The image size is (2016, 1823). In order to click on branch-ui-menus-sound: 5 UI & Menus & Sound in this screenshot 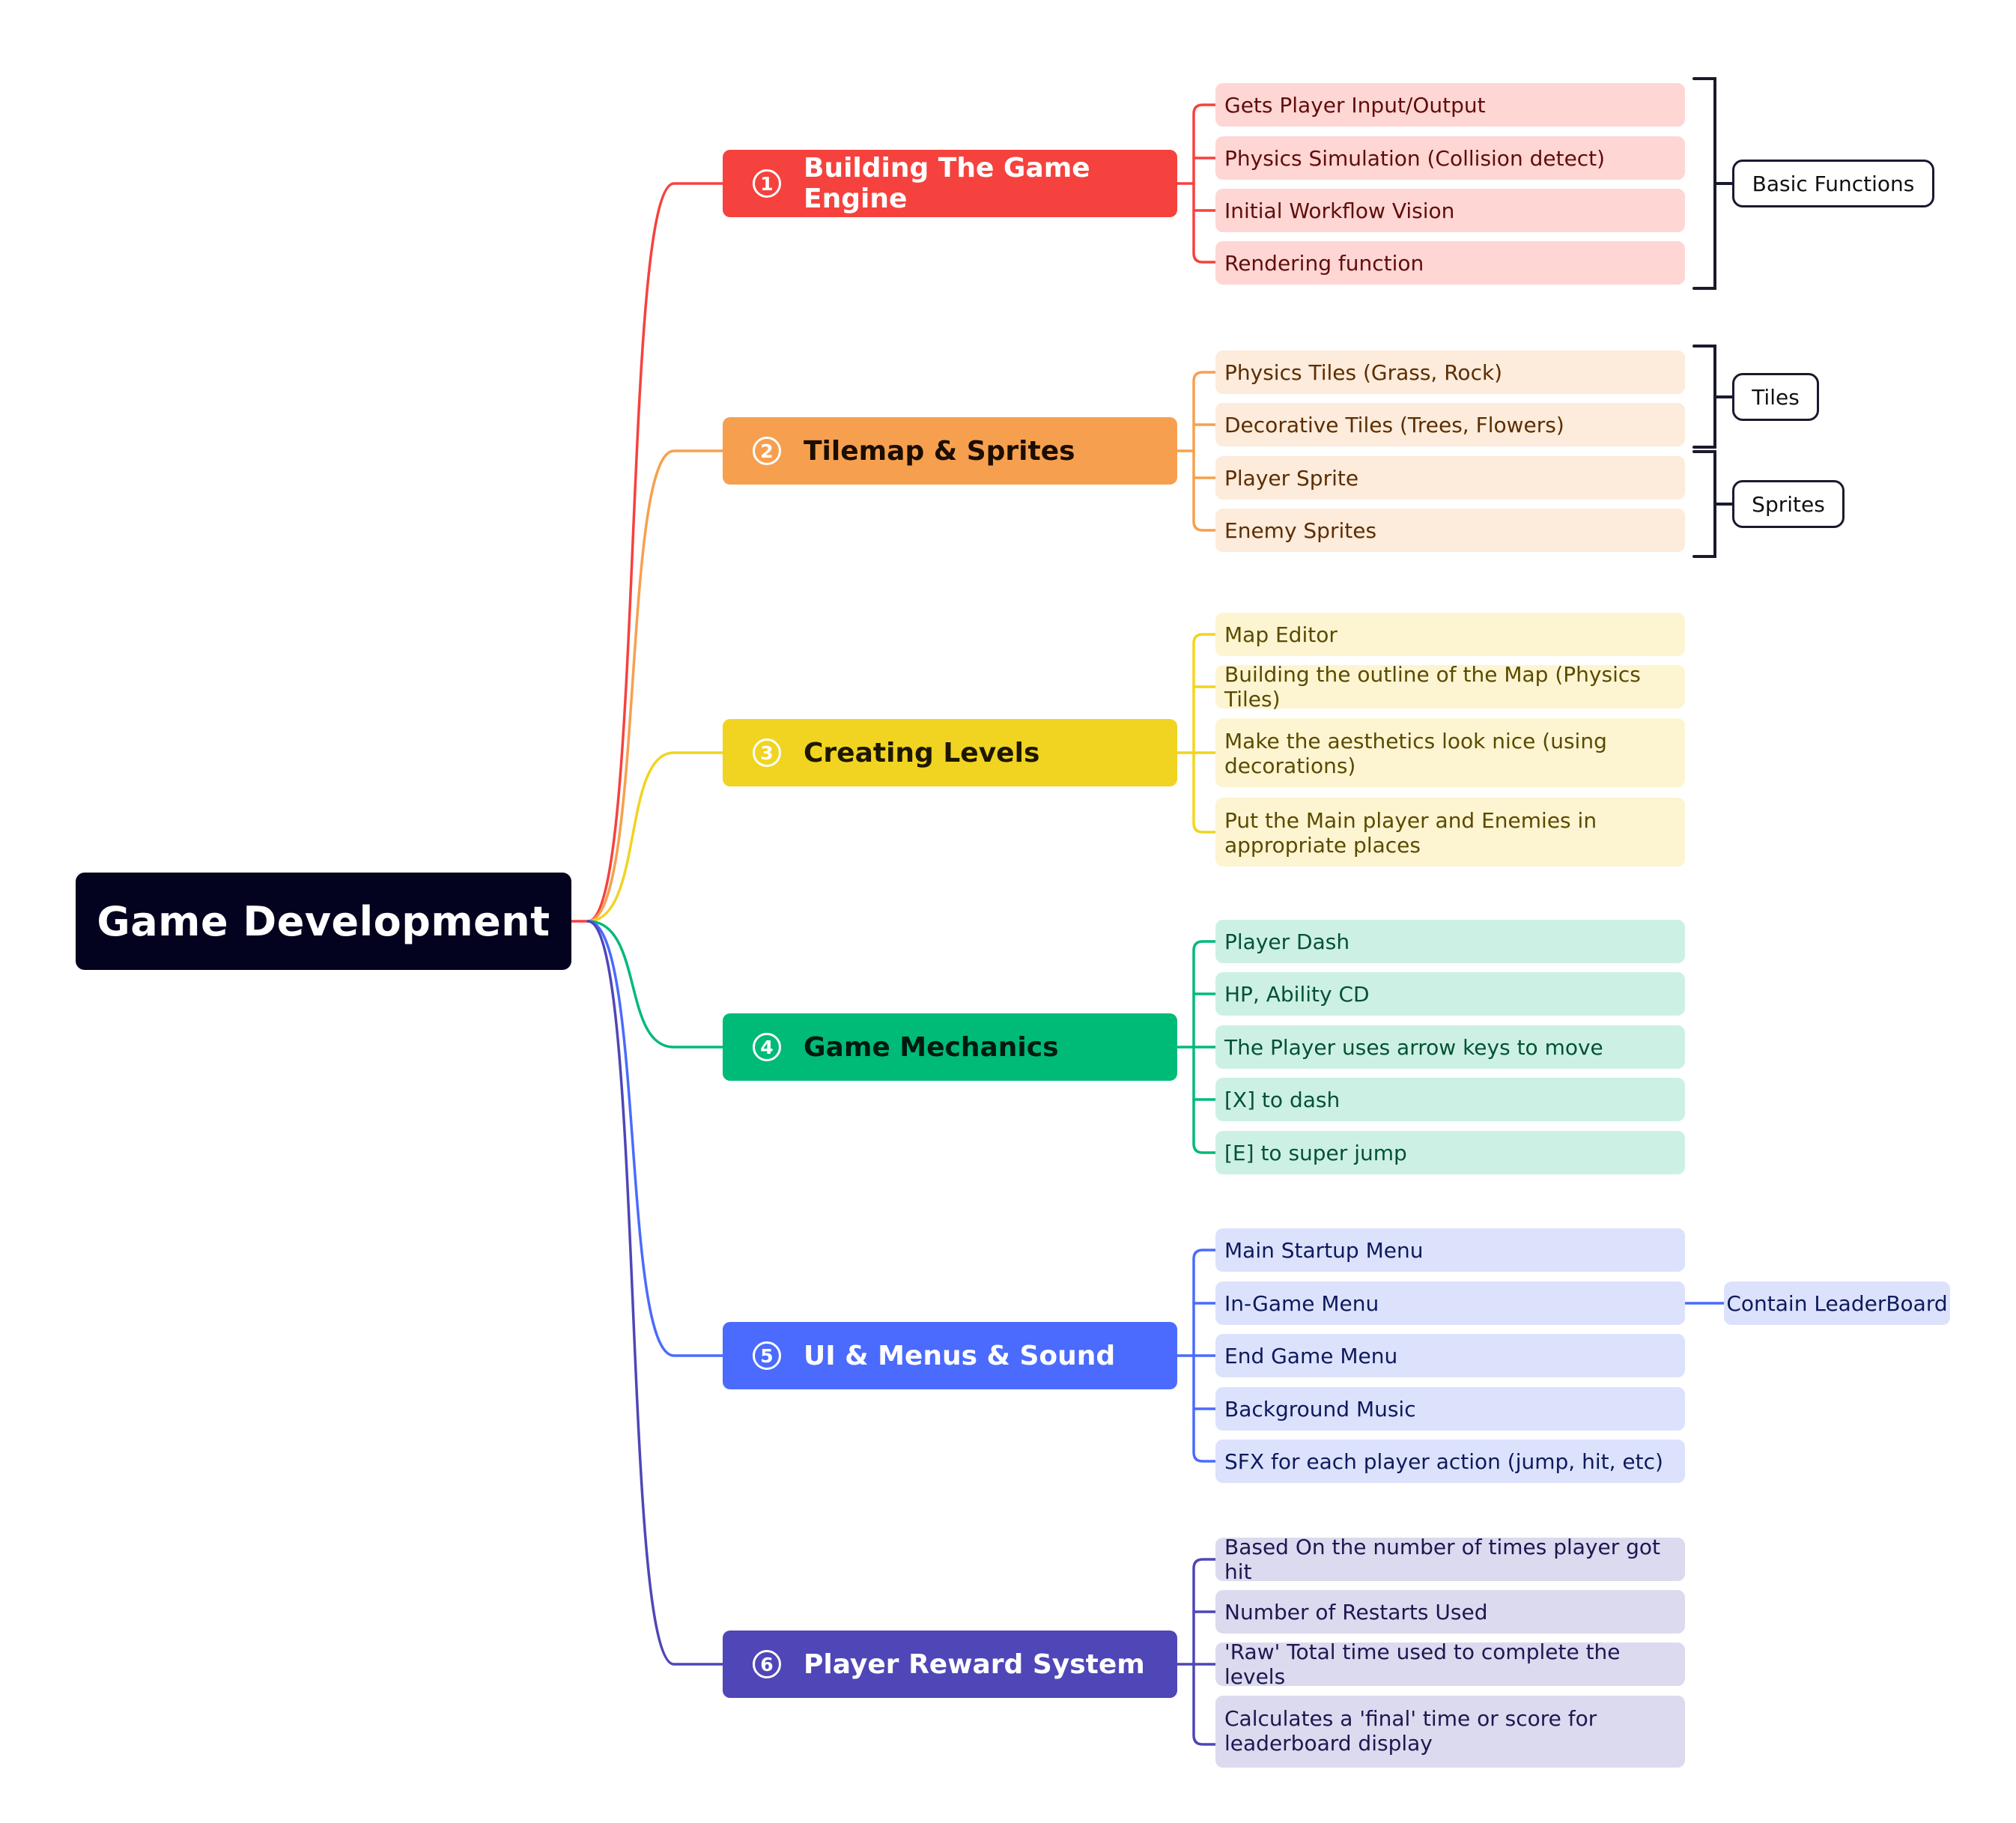, I will do `click(950, 1355)`.